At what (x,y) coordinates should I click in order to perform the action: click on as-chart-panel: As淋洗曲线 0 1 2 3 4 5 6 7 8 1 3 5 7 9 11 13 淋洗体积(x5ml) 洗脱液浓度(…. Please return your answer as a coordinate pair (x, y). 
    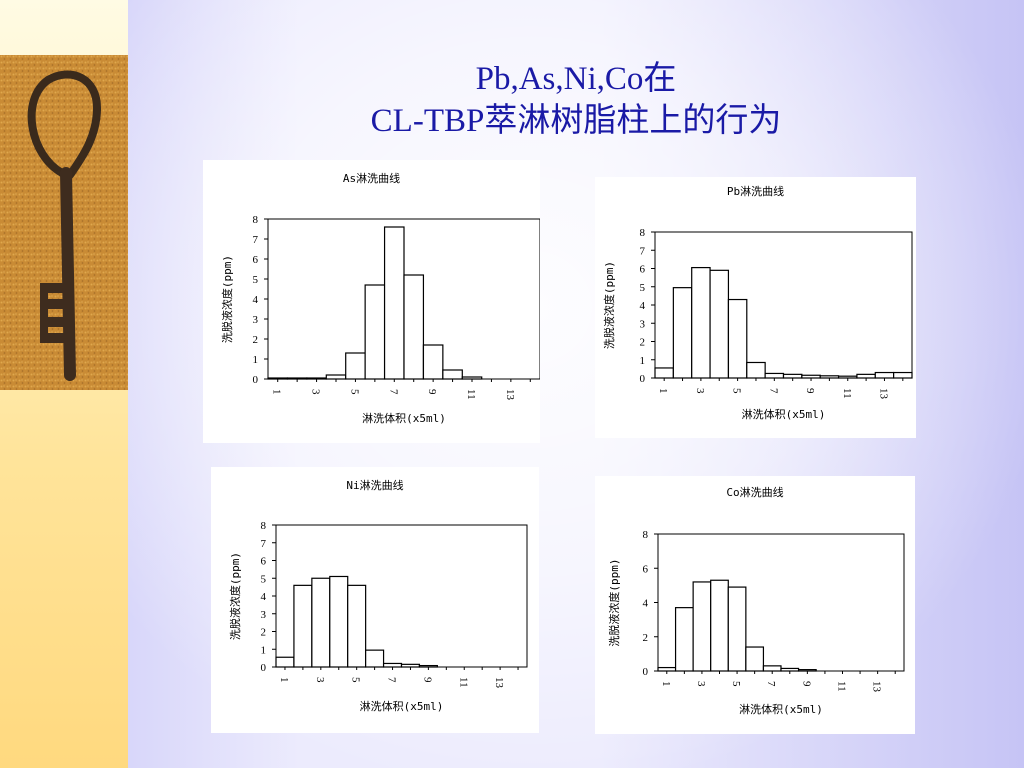
    Looking at the image, I should click on (371, 301).